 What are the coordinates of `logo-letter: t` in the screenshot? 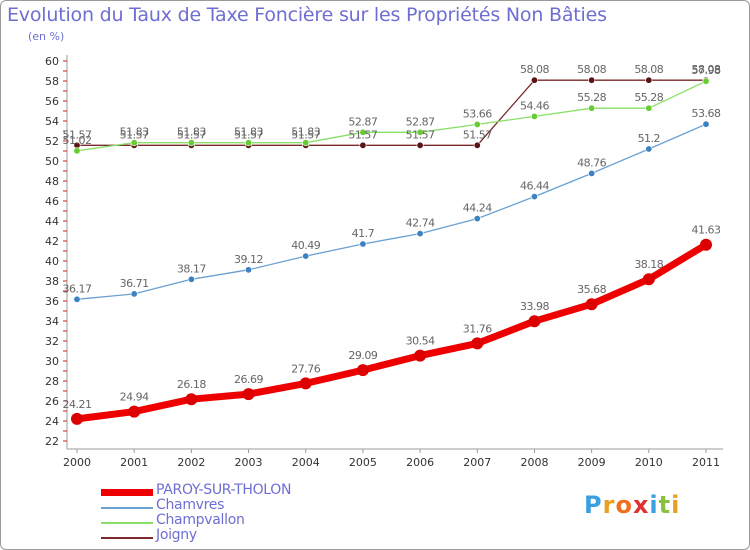 It's located at (665, 505).